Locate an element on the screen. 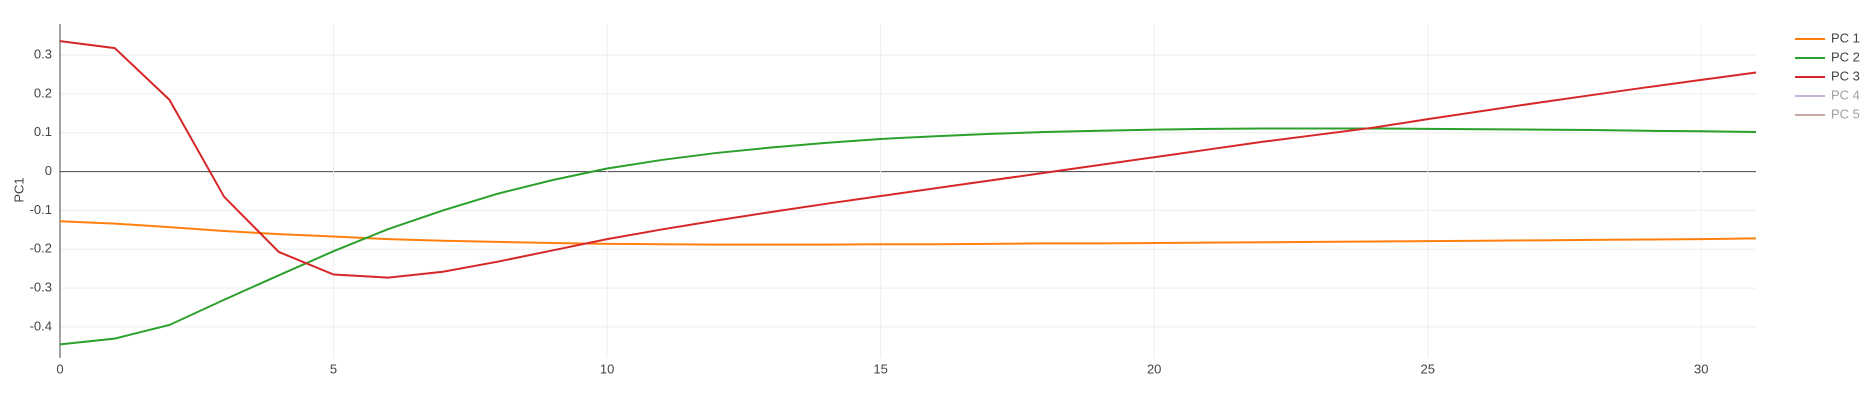  legend-label: PC 5 is located at coordinates (1845, 113).